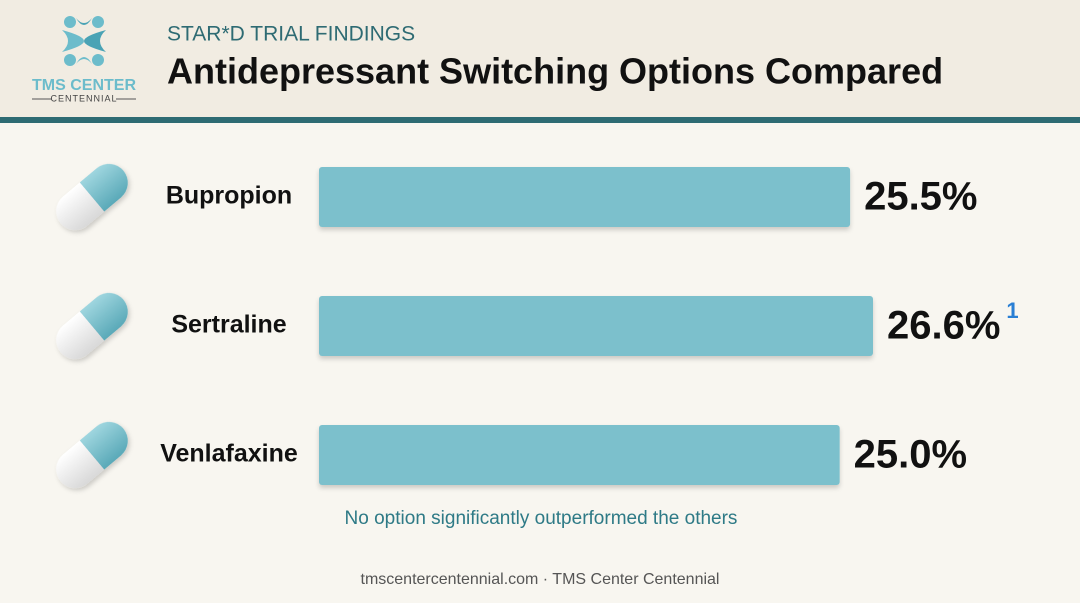  Describe the element at coordinates (291, 34) in the screenshot. I see `chart-subtitle: STAR*D TRIAL FINDINGS` at that location.